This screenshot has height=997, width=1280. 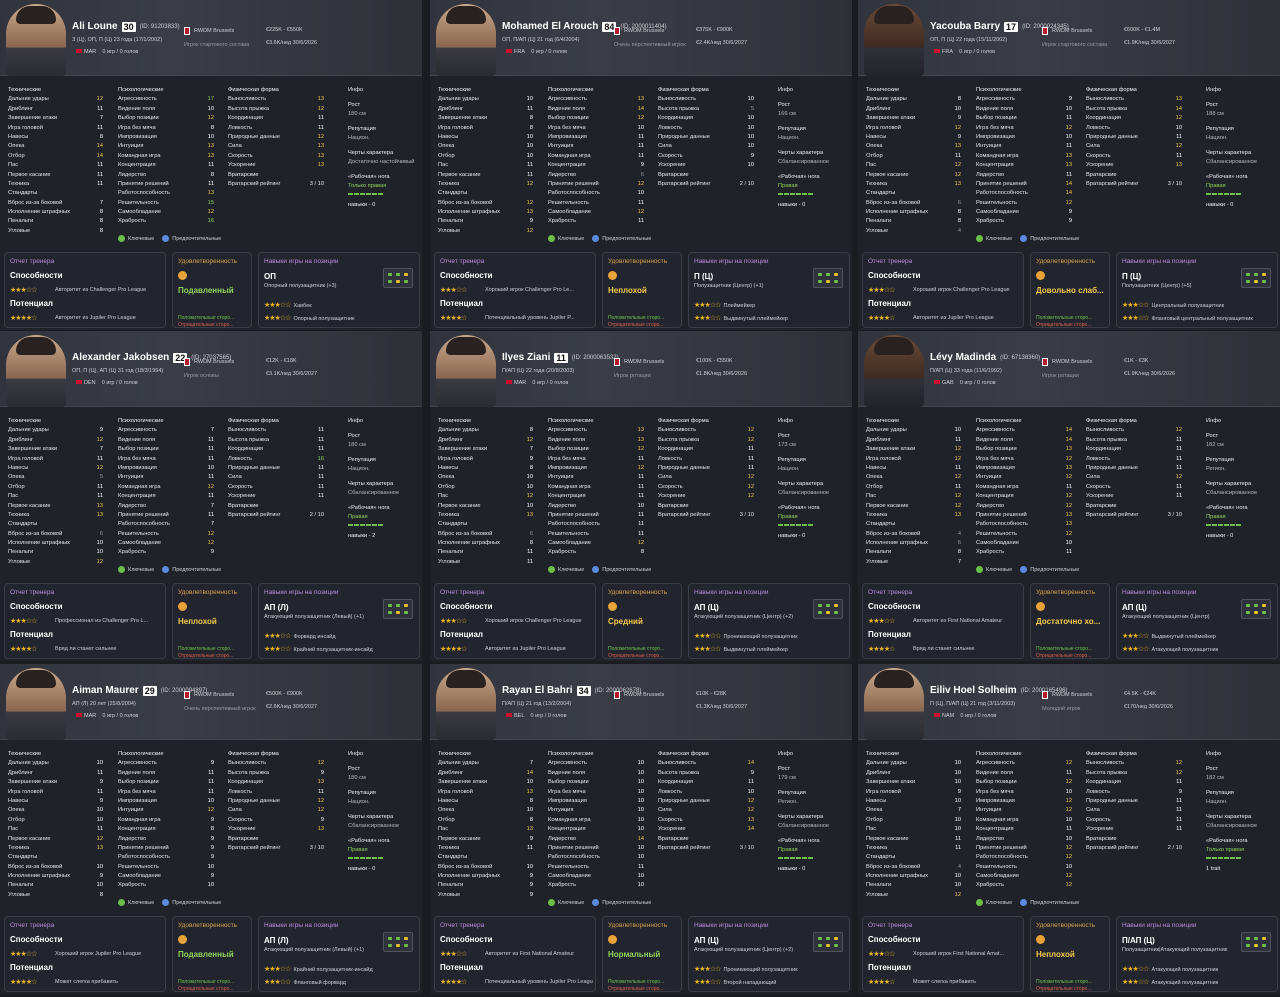 What do you see at coordinates (166, 885) in the screenshot?
I see `attribute-row: Храбрость 10` at bounding box center [166, 885].